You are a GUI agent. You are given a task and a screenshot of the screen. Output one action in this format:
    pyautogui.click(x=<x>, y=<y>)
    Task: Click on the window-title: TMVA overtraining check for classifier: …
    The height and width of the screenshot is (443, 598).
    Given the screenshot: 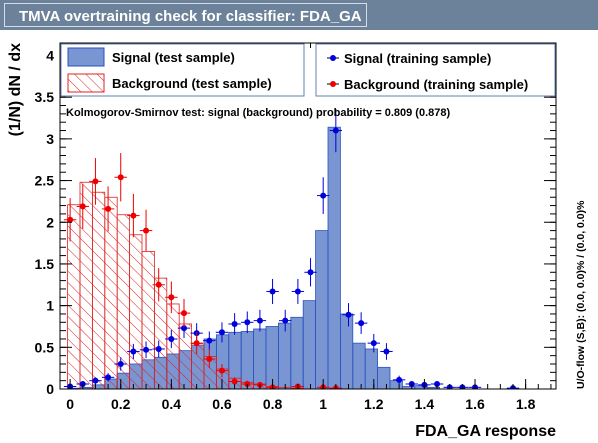 What is the action you would take?
    pyautogui.click(x=190, y=16)
    